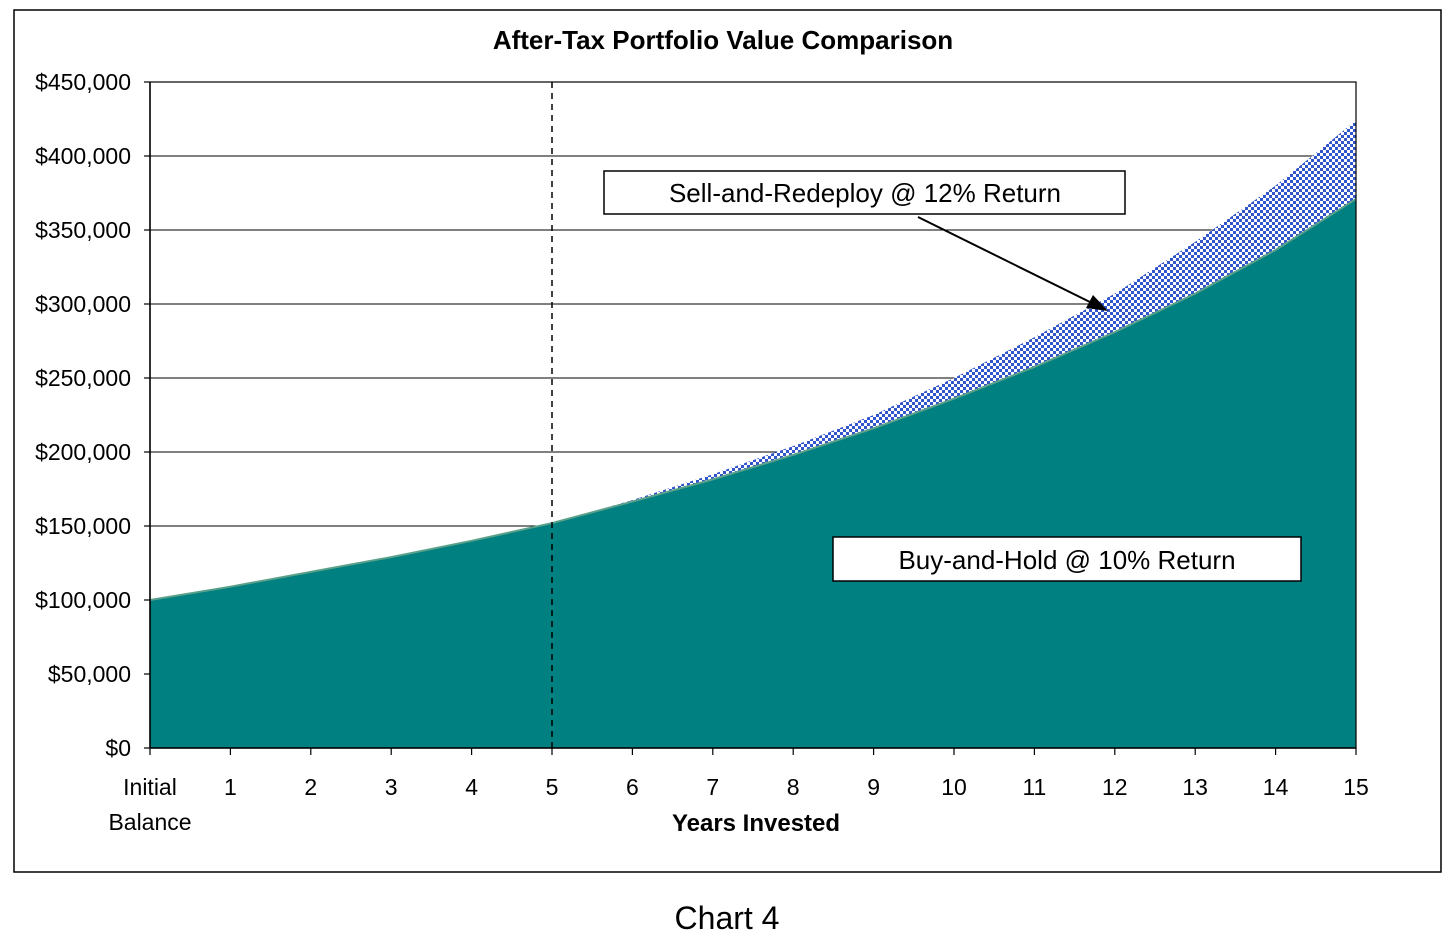  What do you see at coordinates (150, 787) in the screenshot?
I see `x-tick-label: Initial` at bounding box center [150, 787].